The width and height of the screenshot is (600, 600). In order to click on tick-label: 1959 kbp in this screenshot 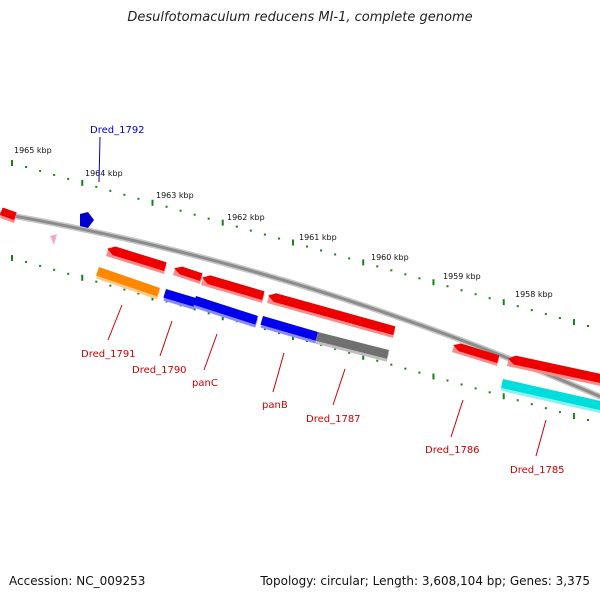, I will do `click(462, 276)`.